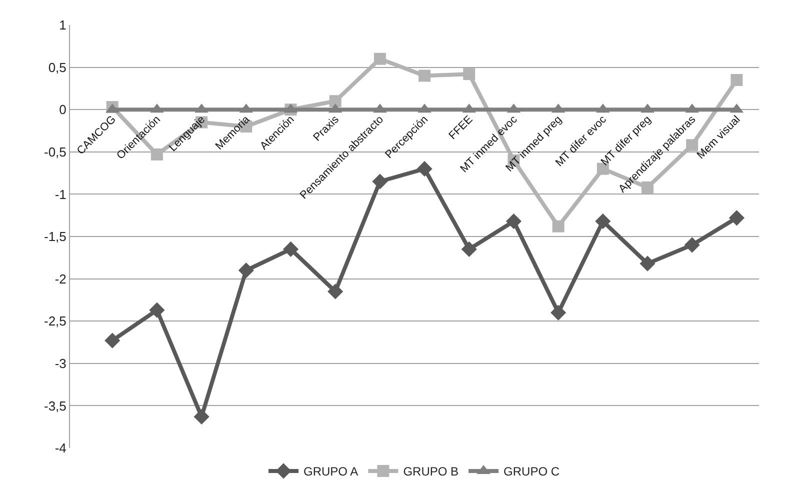  Describe the element at coordinates (57, 67) in the screenshot. I see `y-tick-label: 0,5` at that location.